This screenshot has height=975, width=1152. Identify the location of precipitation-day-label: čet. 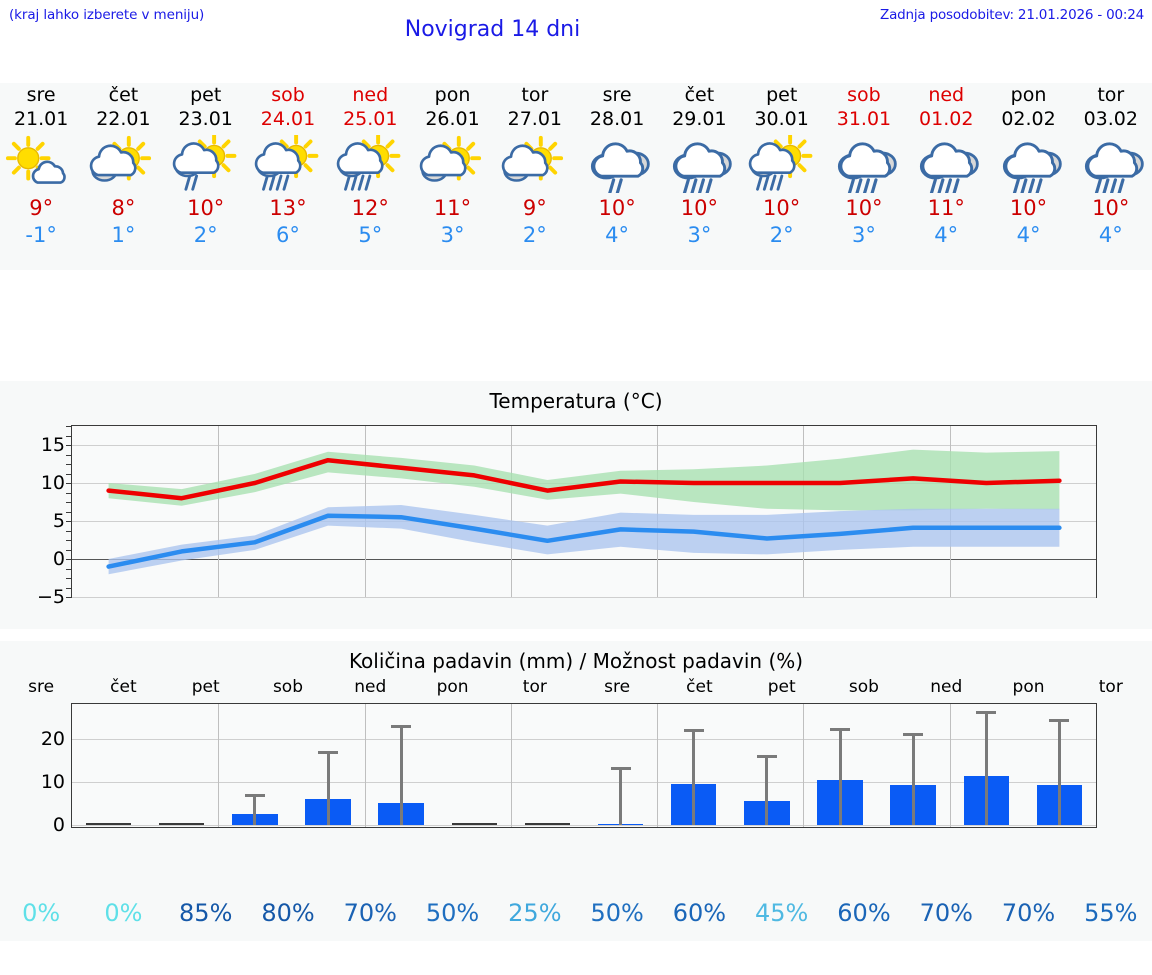
(699, 687).